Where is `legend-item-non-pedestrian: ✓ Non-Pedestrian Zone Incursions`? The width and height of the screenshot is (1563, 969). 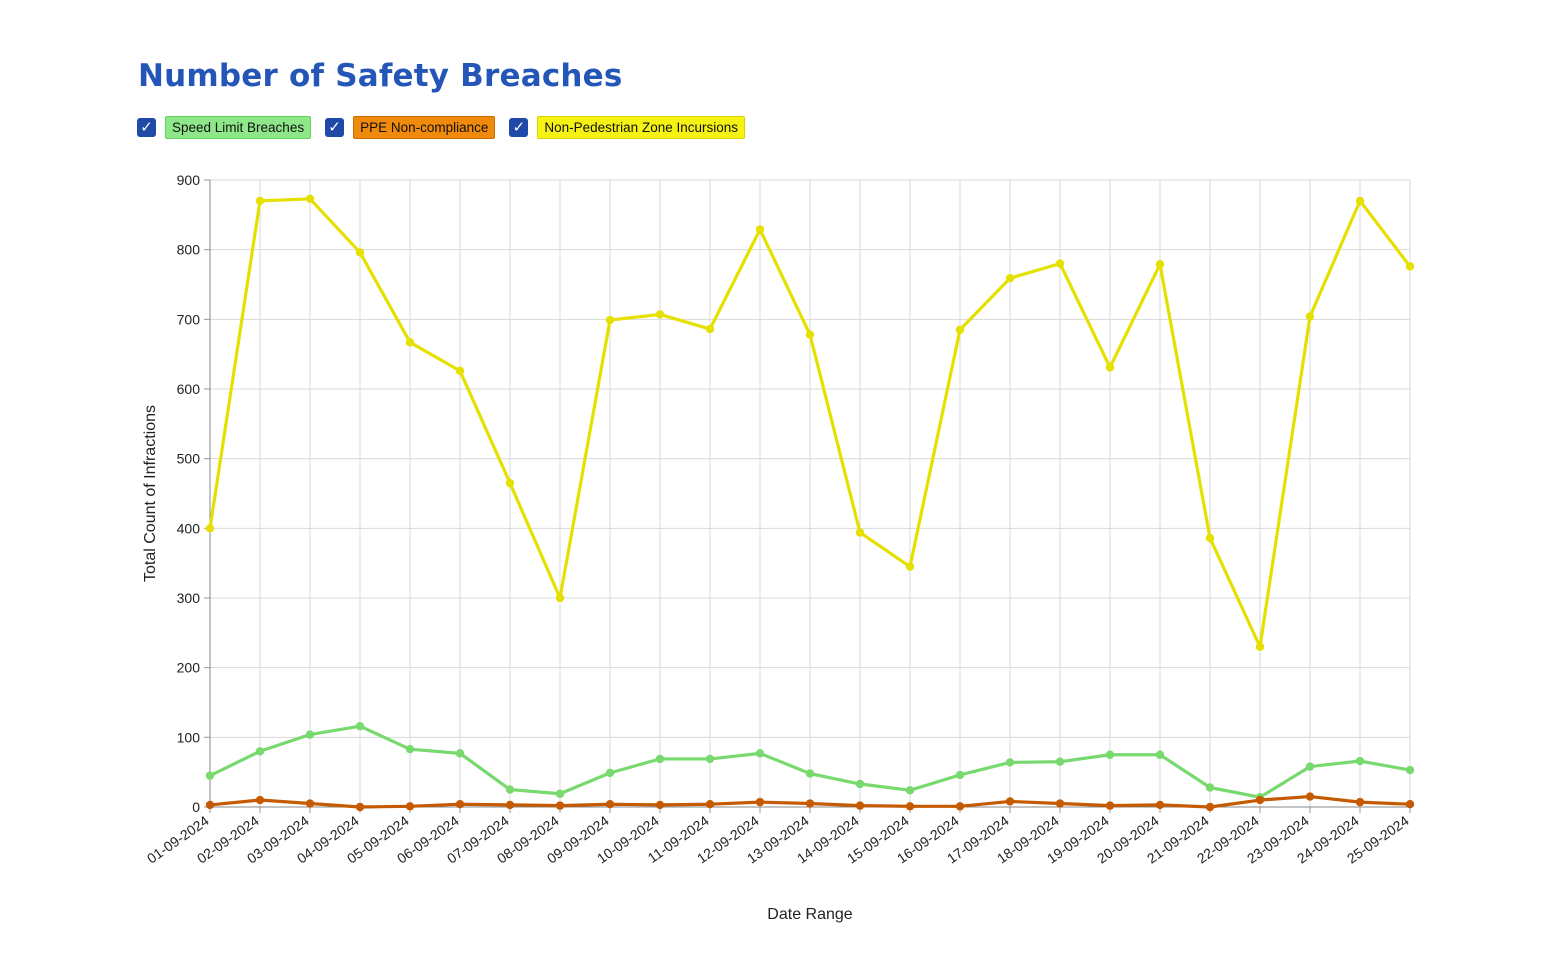 legend-item-non-pedestrian: ✓ Non-Pedestrian Zone Incursions is located at coordinates (627, 127).